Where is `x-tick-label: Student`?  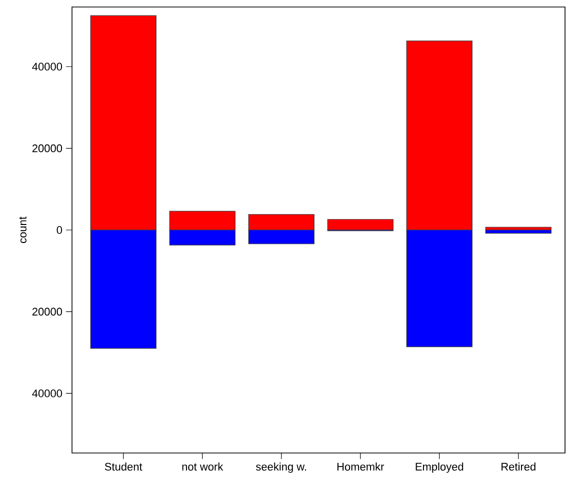
x-tick-label: Student is located at coordinates (123, 466).